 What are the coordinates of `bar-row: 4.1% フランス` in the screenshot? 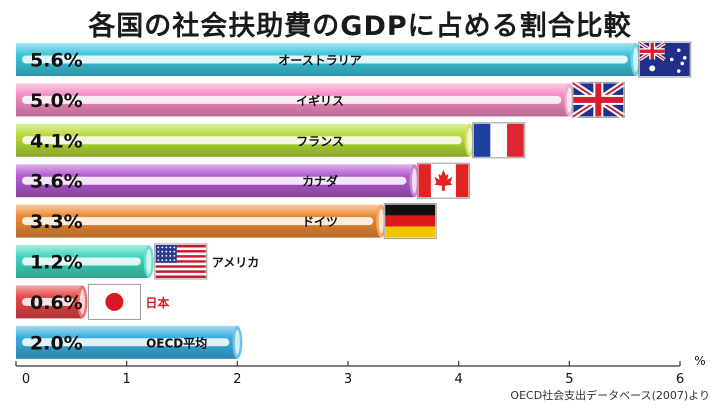 It's located at (271, 140).